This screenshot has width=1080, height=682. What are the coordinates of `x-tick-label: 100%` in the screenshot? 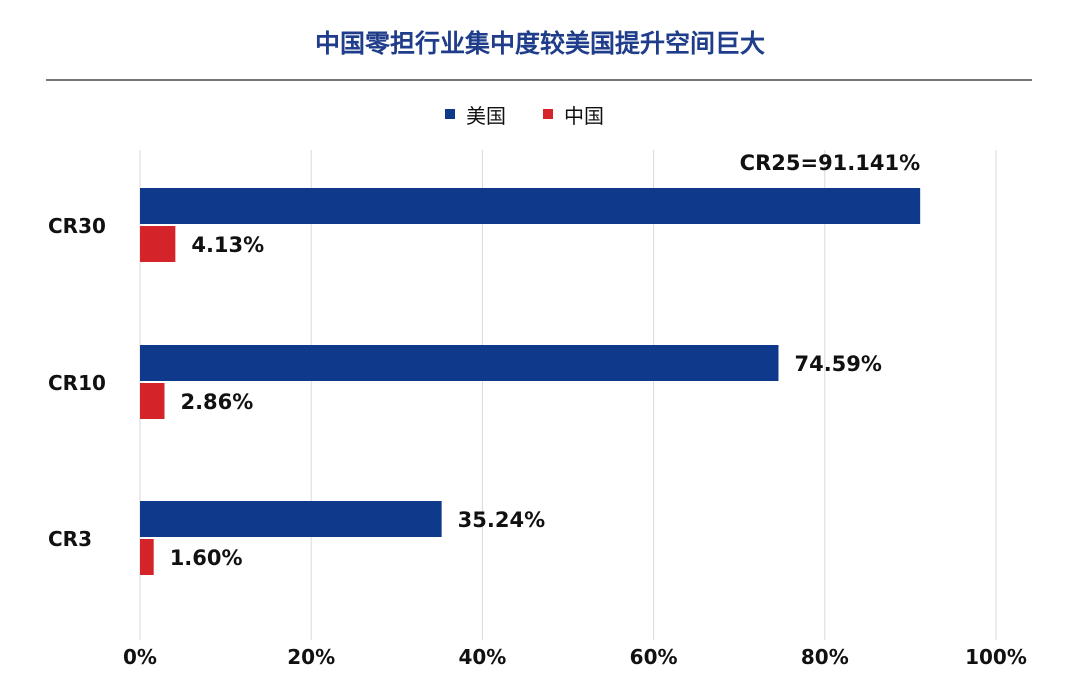 It's located at (996, 657).